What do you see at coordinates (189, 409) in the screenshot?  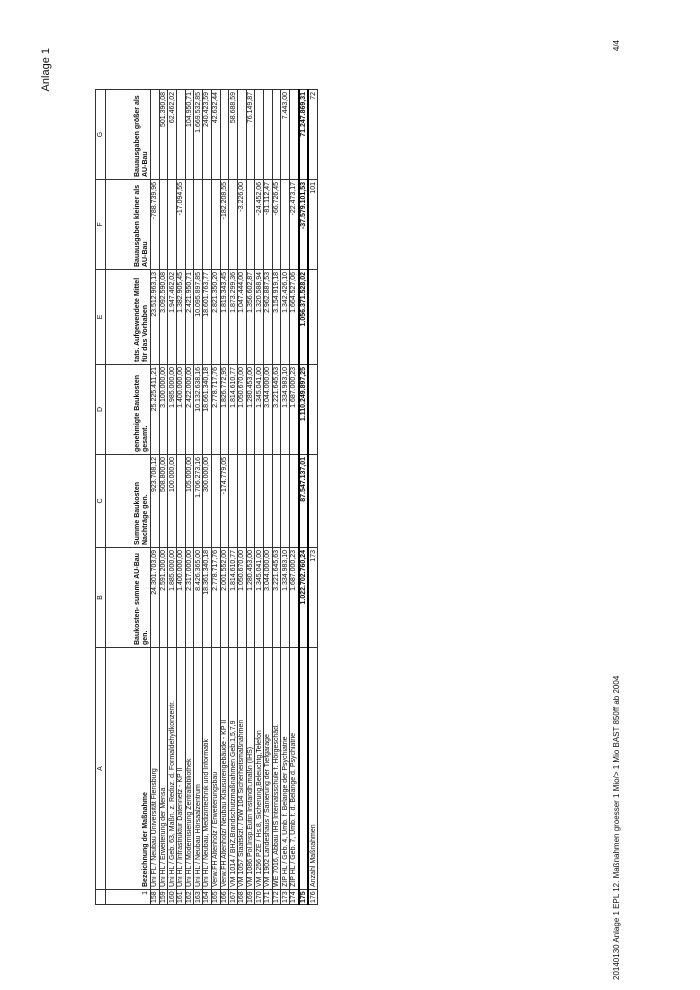 I see `amount-cell: 2.422.000,00` at bounding box center [189, 409].